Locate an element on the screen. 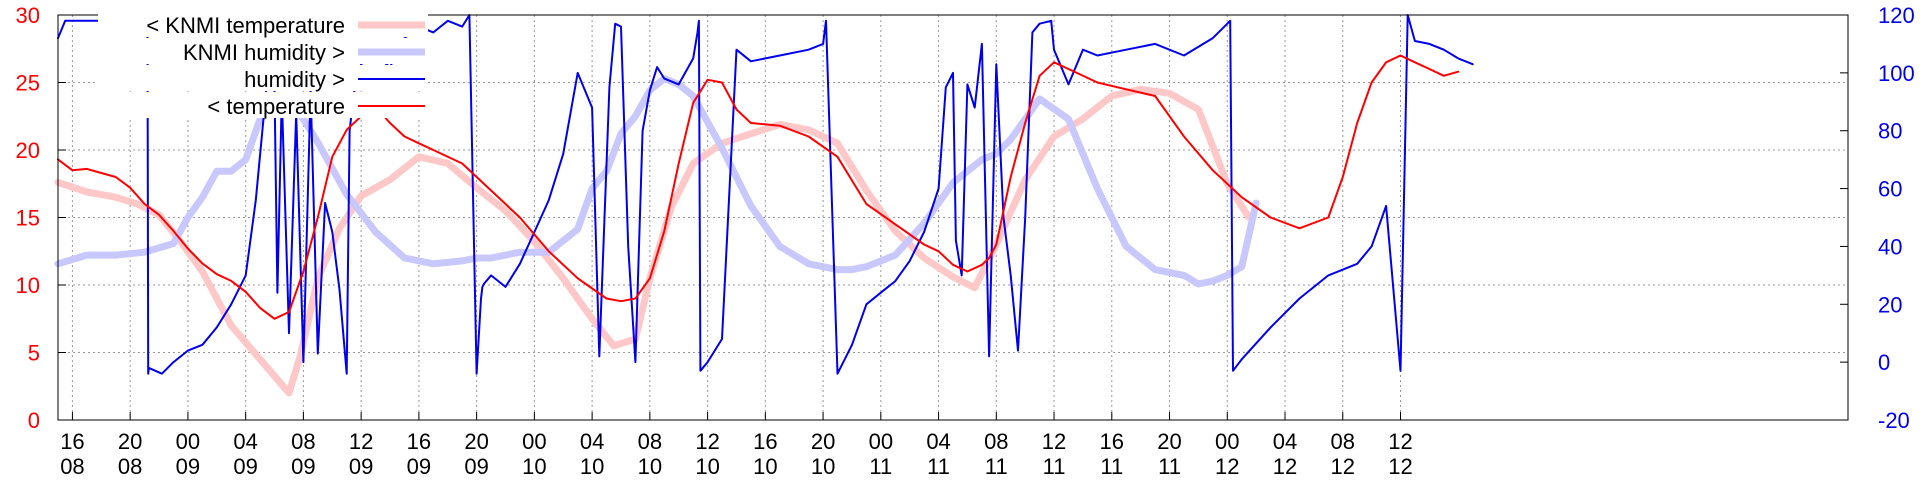 Image resolution: width=1920 pixels, height=480 pixels. right-axis: -20 0 20 40 60 80 100 120 is located at coordinates (1877, 218).